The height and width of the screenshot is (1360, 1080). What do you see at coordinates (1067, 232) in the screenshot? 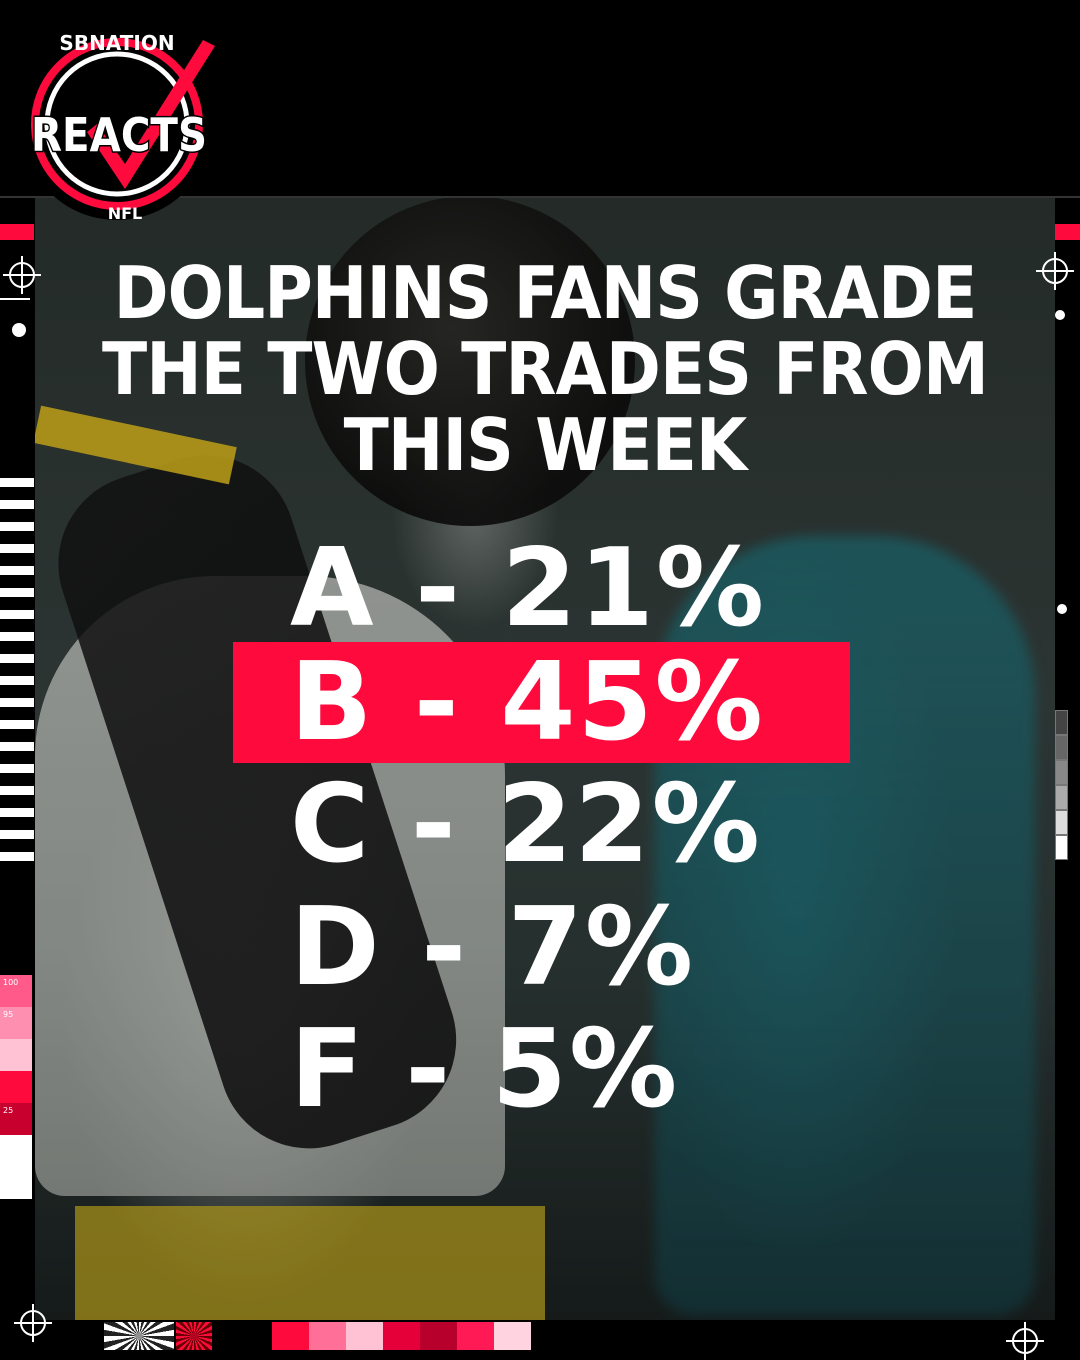
I see `frame-red-bar-right` at bounding box center [1067, 232].